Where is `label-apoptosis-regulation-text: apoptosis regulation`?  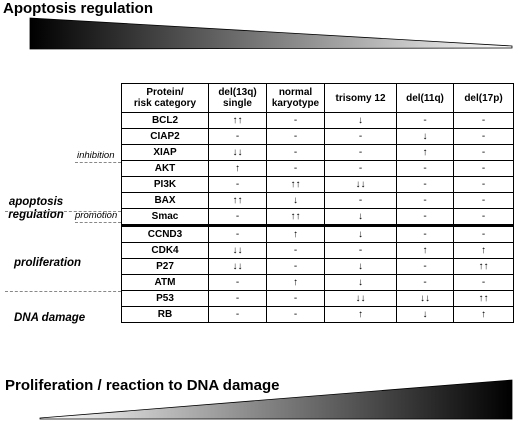
label-apoptosis-regulation-text: apoptosis regulation is located at coordinates (36, 208).